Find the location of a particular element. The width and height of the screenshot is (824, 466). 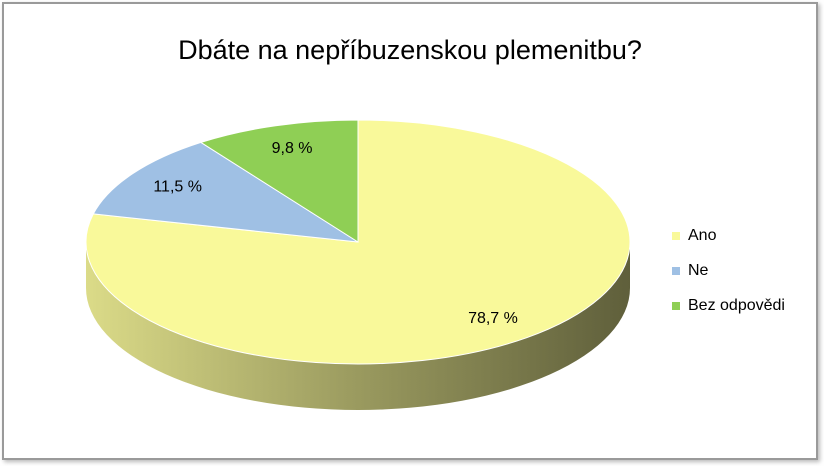

legend-label: Ano is located at coordinates (702, 235).